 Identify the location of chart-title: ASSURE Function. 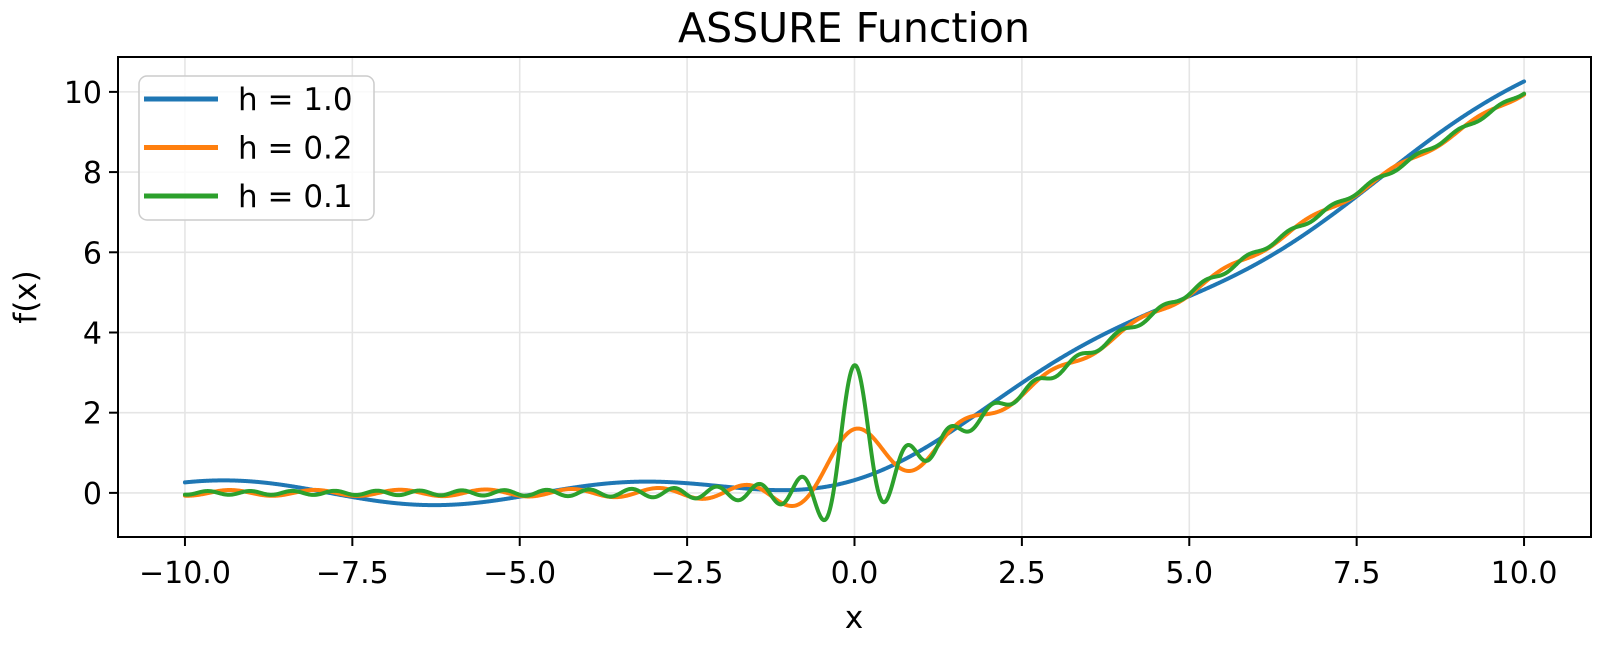
(854, 28).